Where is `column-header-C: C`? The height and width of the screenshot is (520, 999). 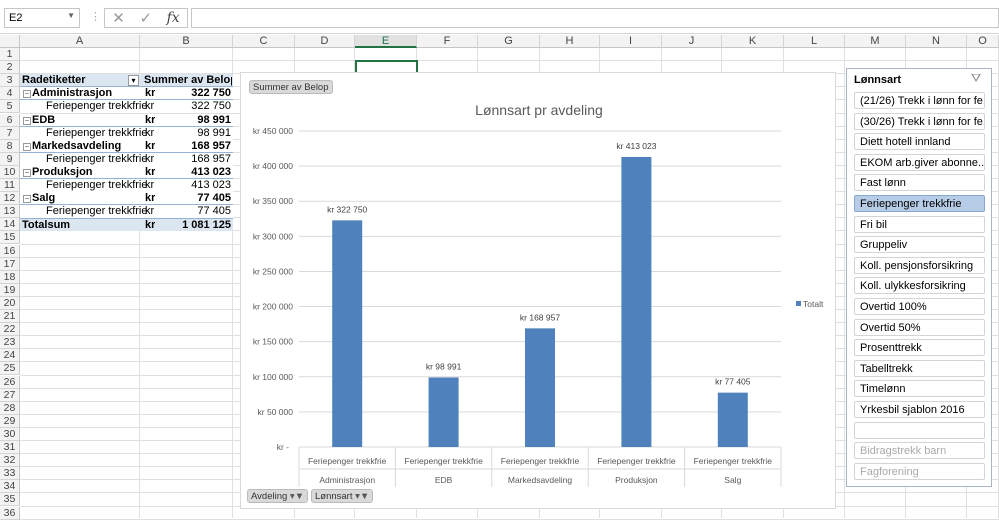 column-header-C: C is located at coordinates (264, 41).